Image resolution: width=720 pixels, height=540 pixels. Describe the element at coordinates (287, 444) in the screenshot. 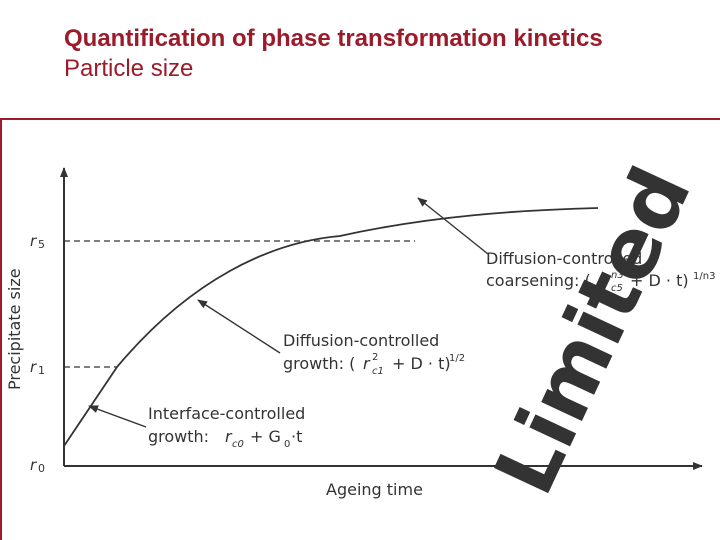

I see `interface-sub2: 0` at that location.